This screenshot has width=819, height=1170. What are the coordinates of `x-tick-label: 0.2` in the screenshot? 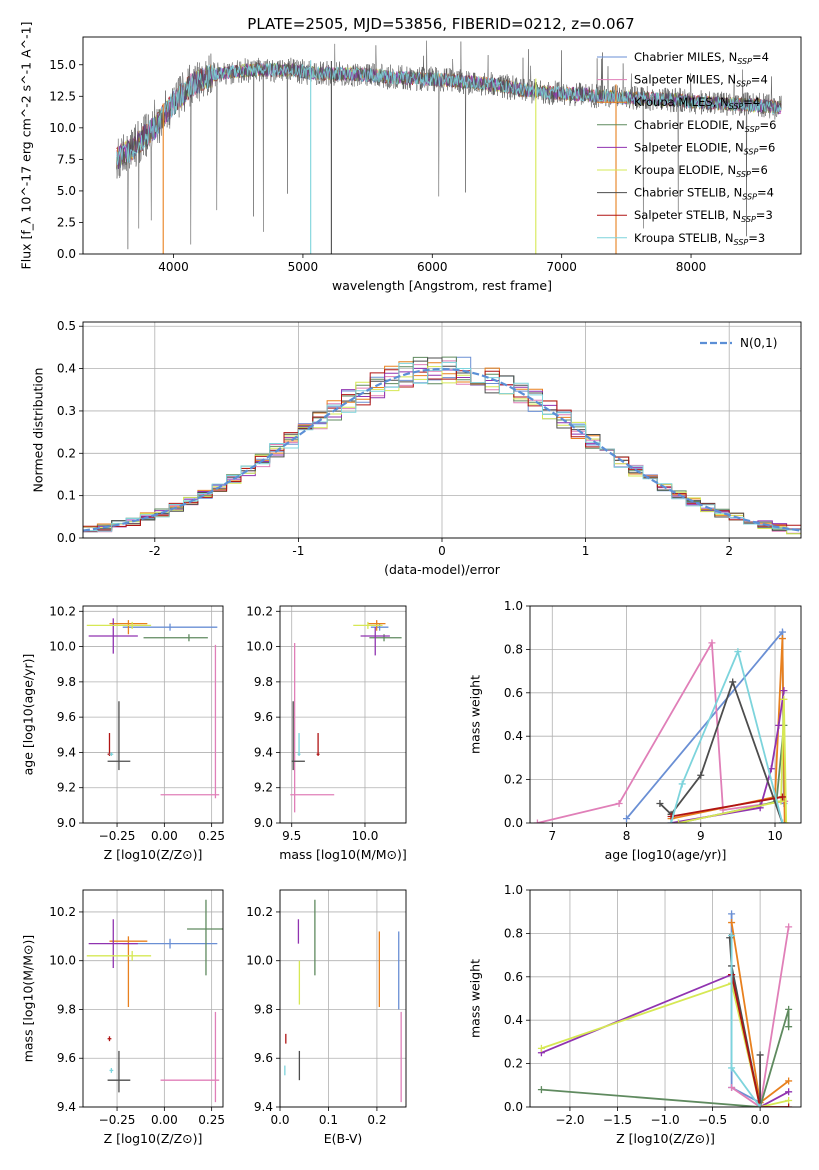 It's located at (376, 1120).